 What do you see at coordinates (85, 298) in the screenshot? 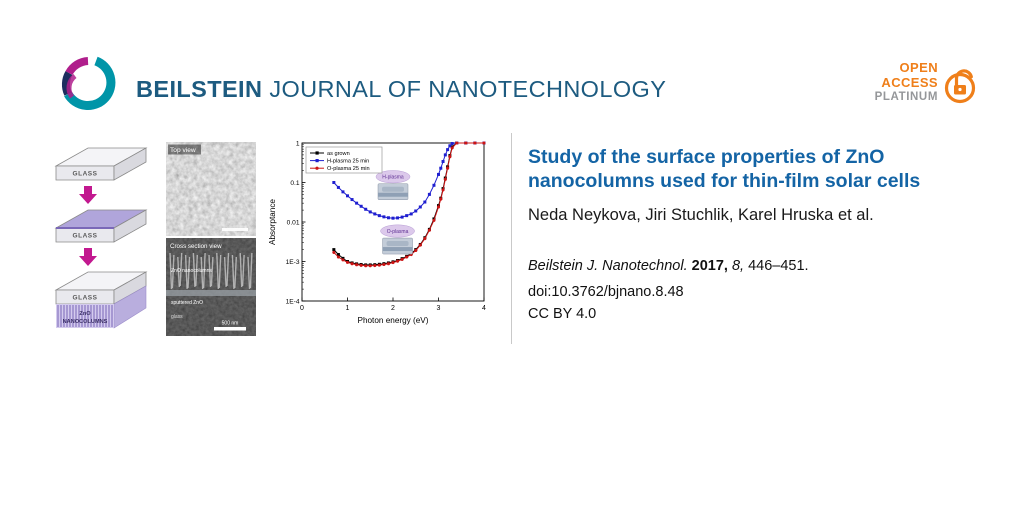
I see `glass-label-3: GLASS` at bounding box center [85, 298].